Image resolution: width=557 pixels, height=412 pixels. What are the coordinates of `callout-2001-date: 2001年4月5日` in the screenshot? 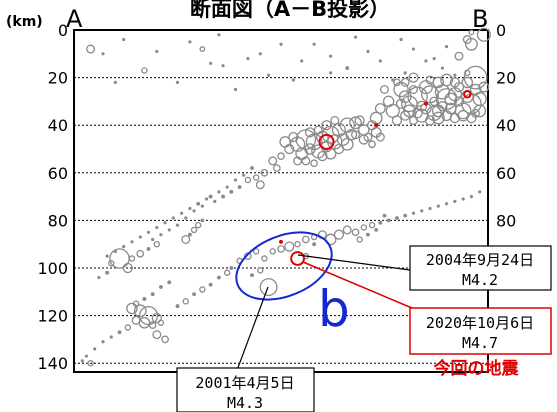 It's located at (244, 383).